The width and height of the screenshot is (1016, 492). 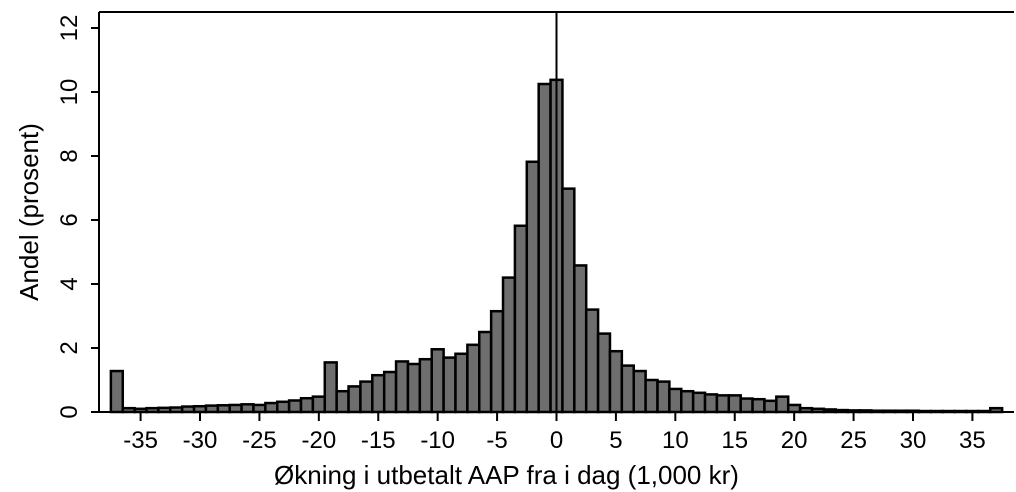 What do you see at coordinates (615, 440) in the screenshot?
I see `x-tick-label: 5` at bounding box center [615, 440].